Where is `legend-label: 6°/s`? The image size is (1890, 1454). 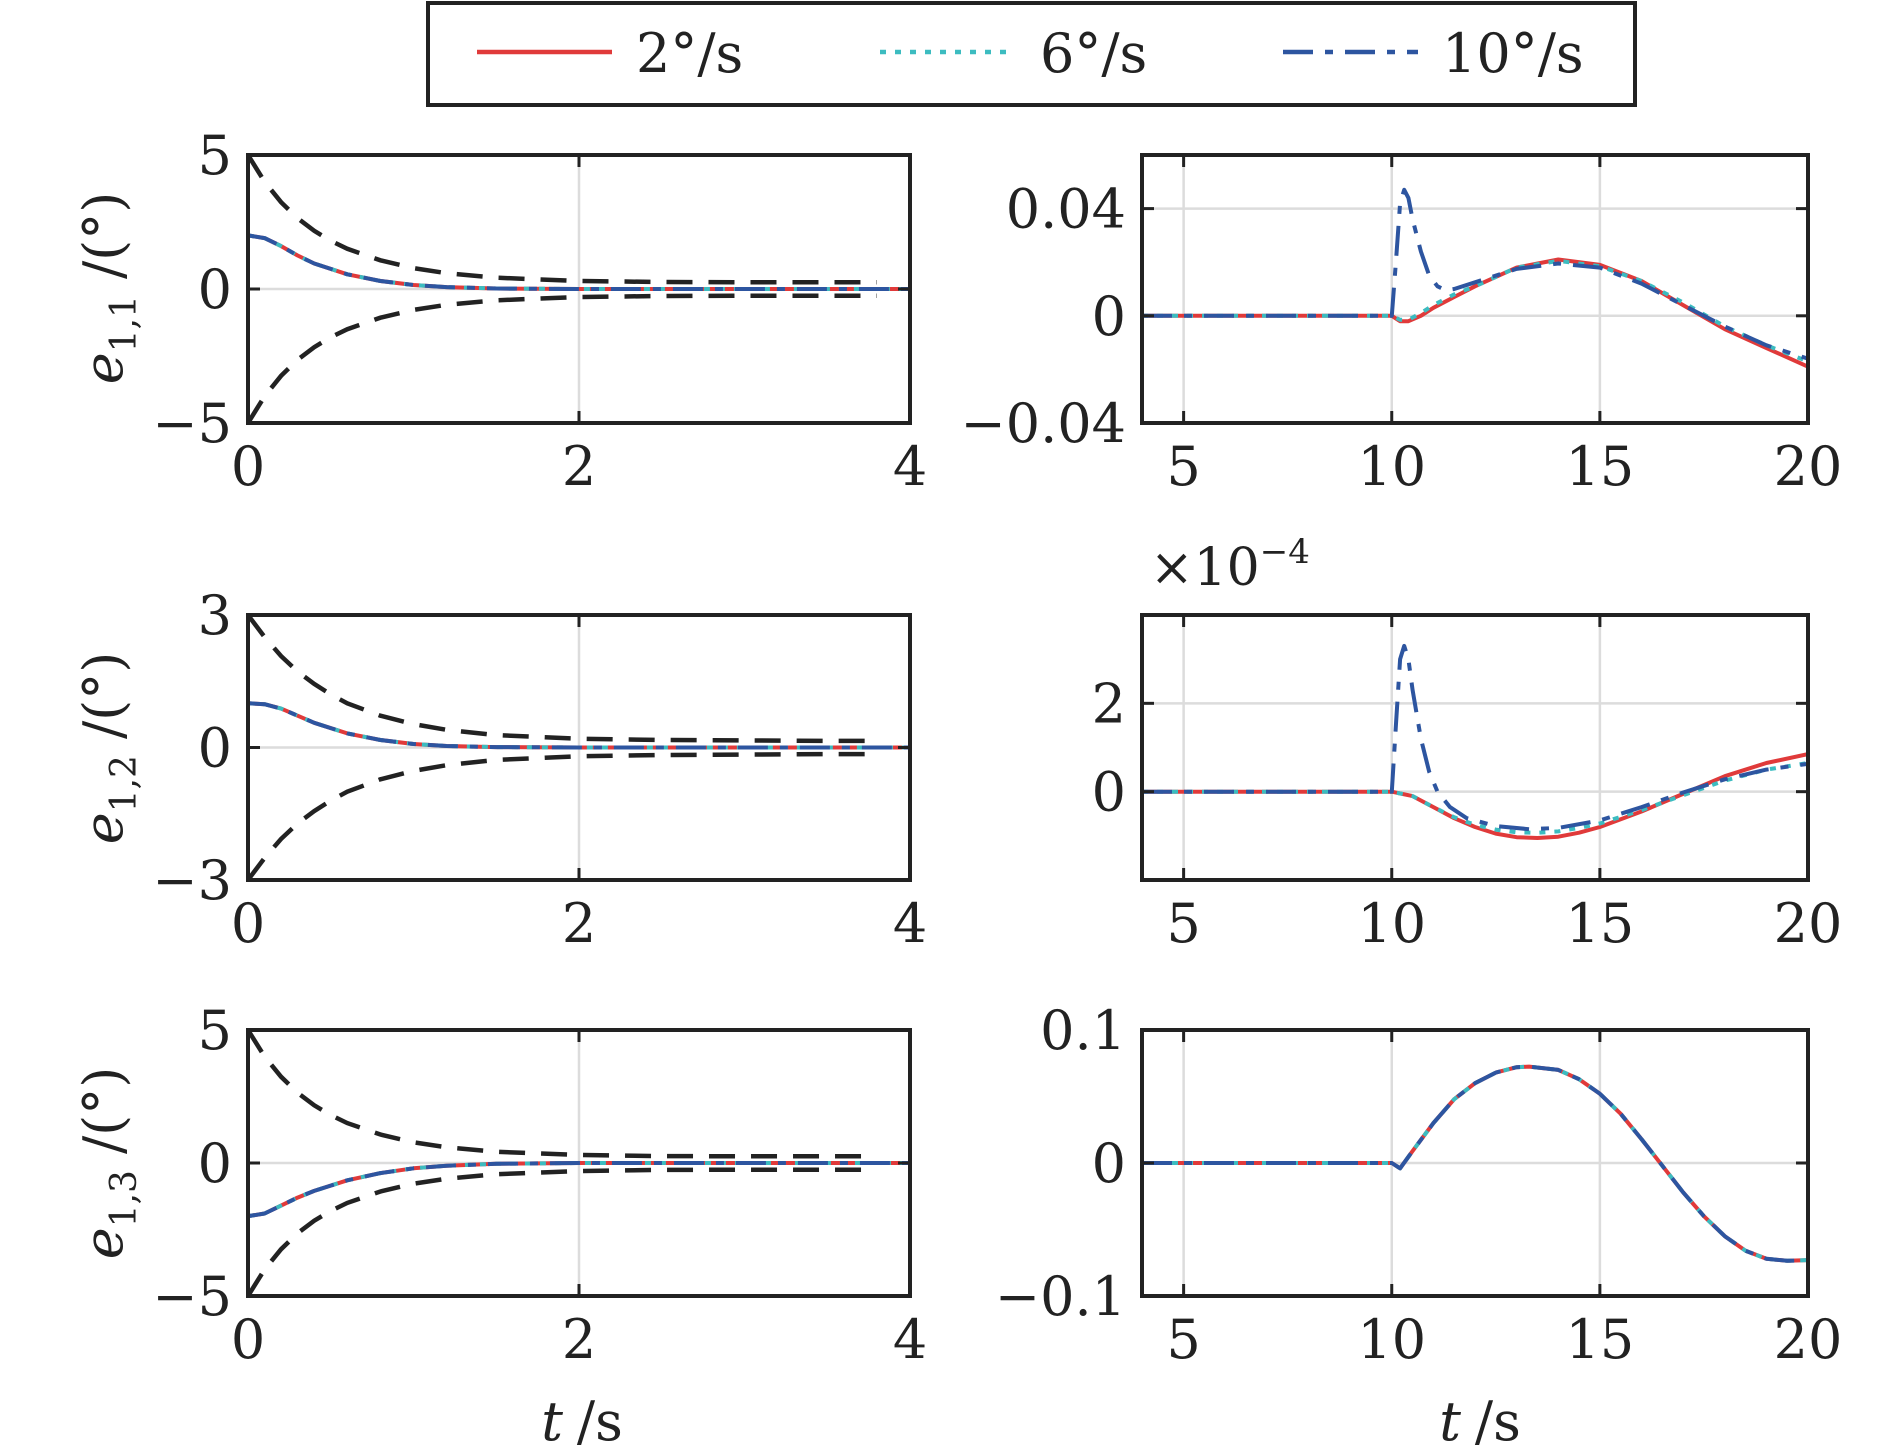 legend-label: 6°/s is located at coordinates (1093, 53).